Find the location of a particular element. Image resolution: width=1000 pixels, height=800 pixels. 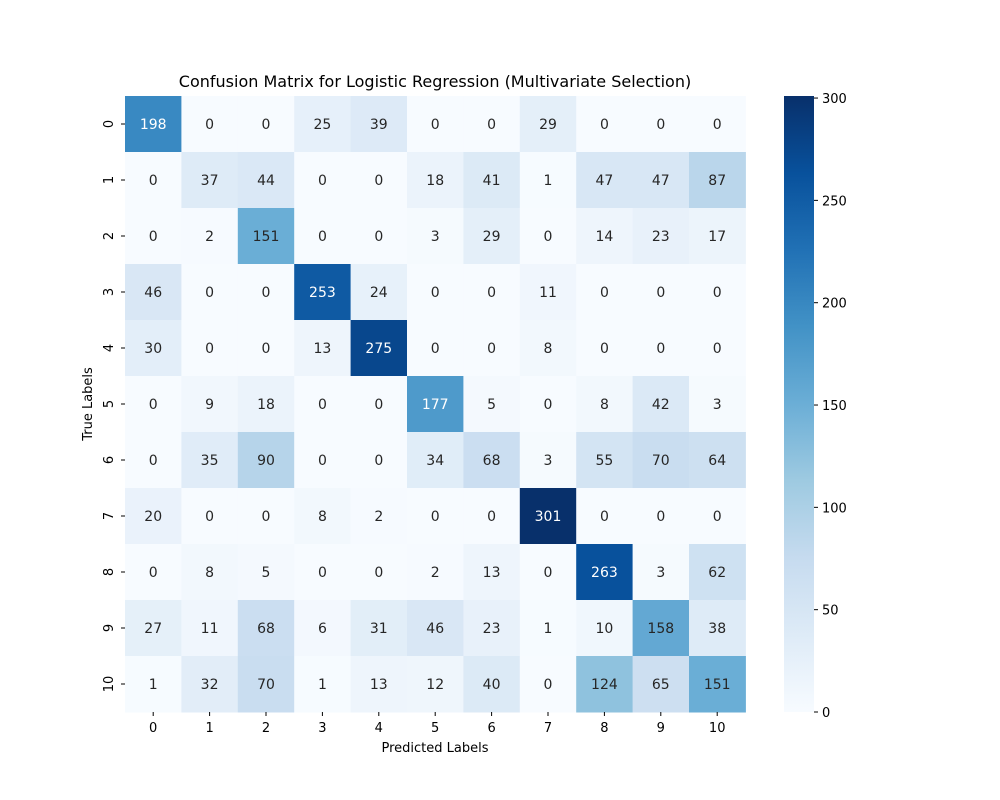

y-tick-label: 8 is located at coordinates (109, 572).